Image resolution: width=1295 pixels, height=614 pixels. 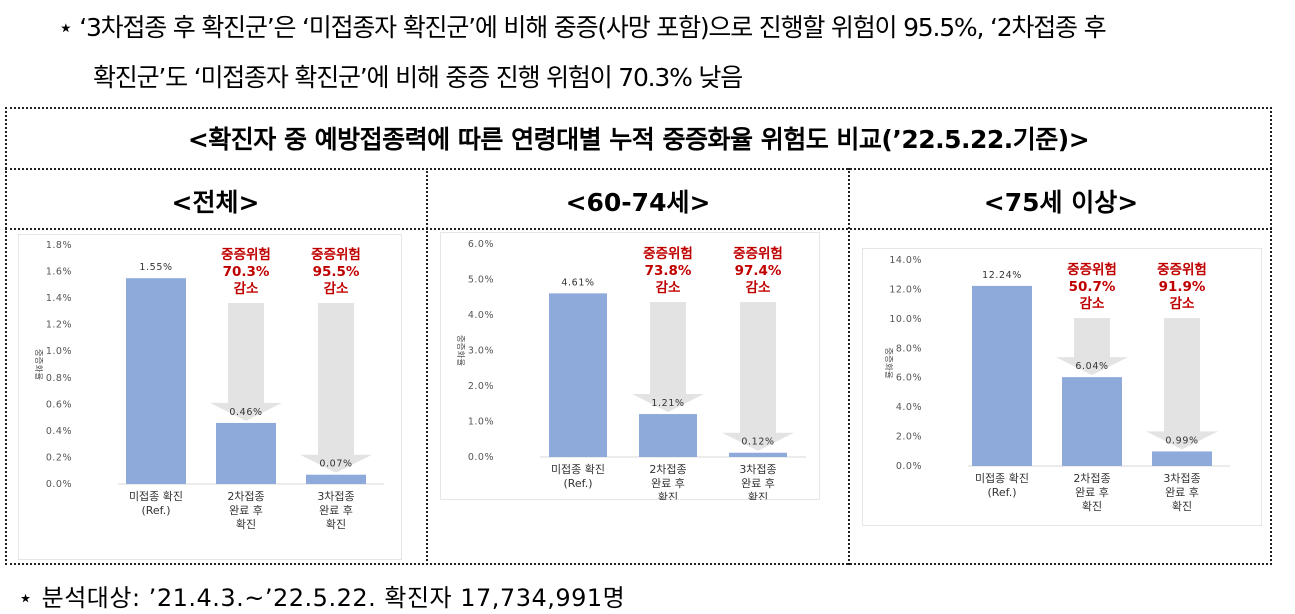 What do you see at coordinates (215, 202) in the screenshot?
I see `panel-title-all: <전체>` at bounding box center [215, 202].